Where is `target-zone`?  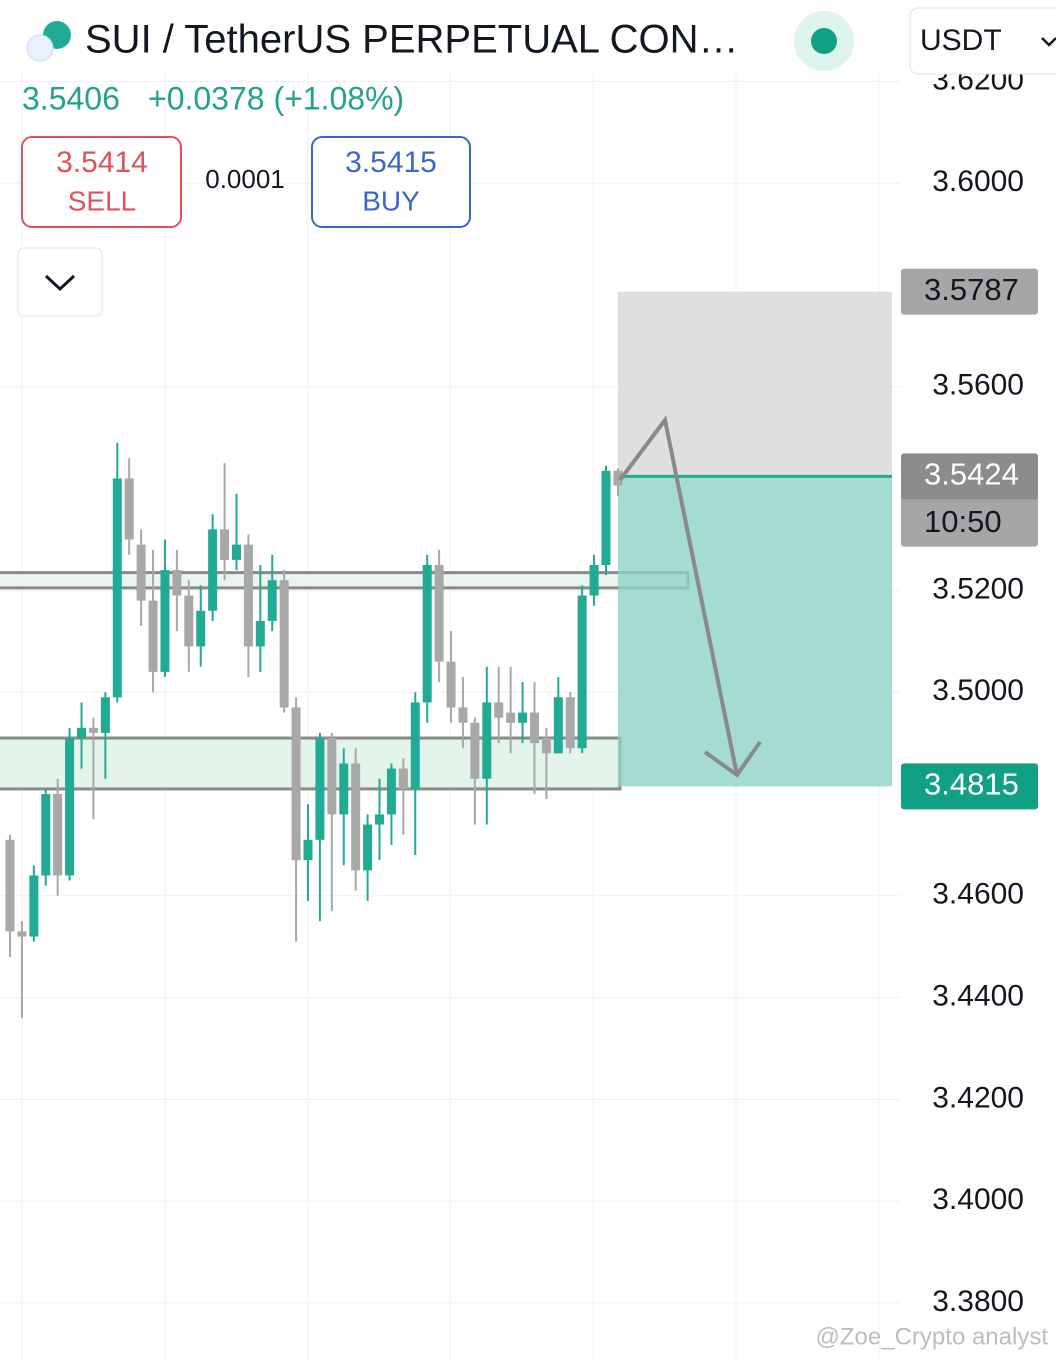
target-zone is located at coordinates (754, 631).